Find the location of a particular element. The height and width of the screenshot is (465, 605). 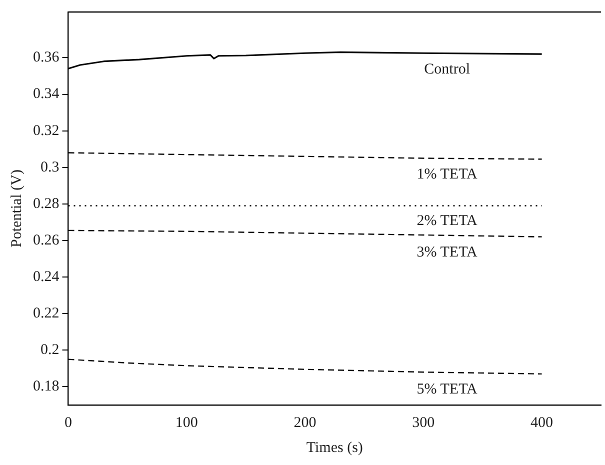

y-tick-label: 0.2 is located at coordinates (50, 350).